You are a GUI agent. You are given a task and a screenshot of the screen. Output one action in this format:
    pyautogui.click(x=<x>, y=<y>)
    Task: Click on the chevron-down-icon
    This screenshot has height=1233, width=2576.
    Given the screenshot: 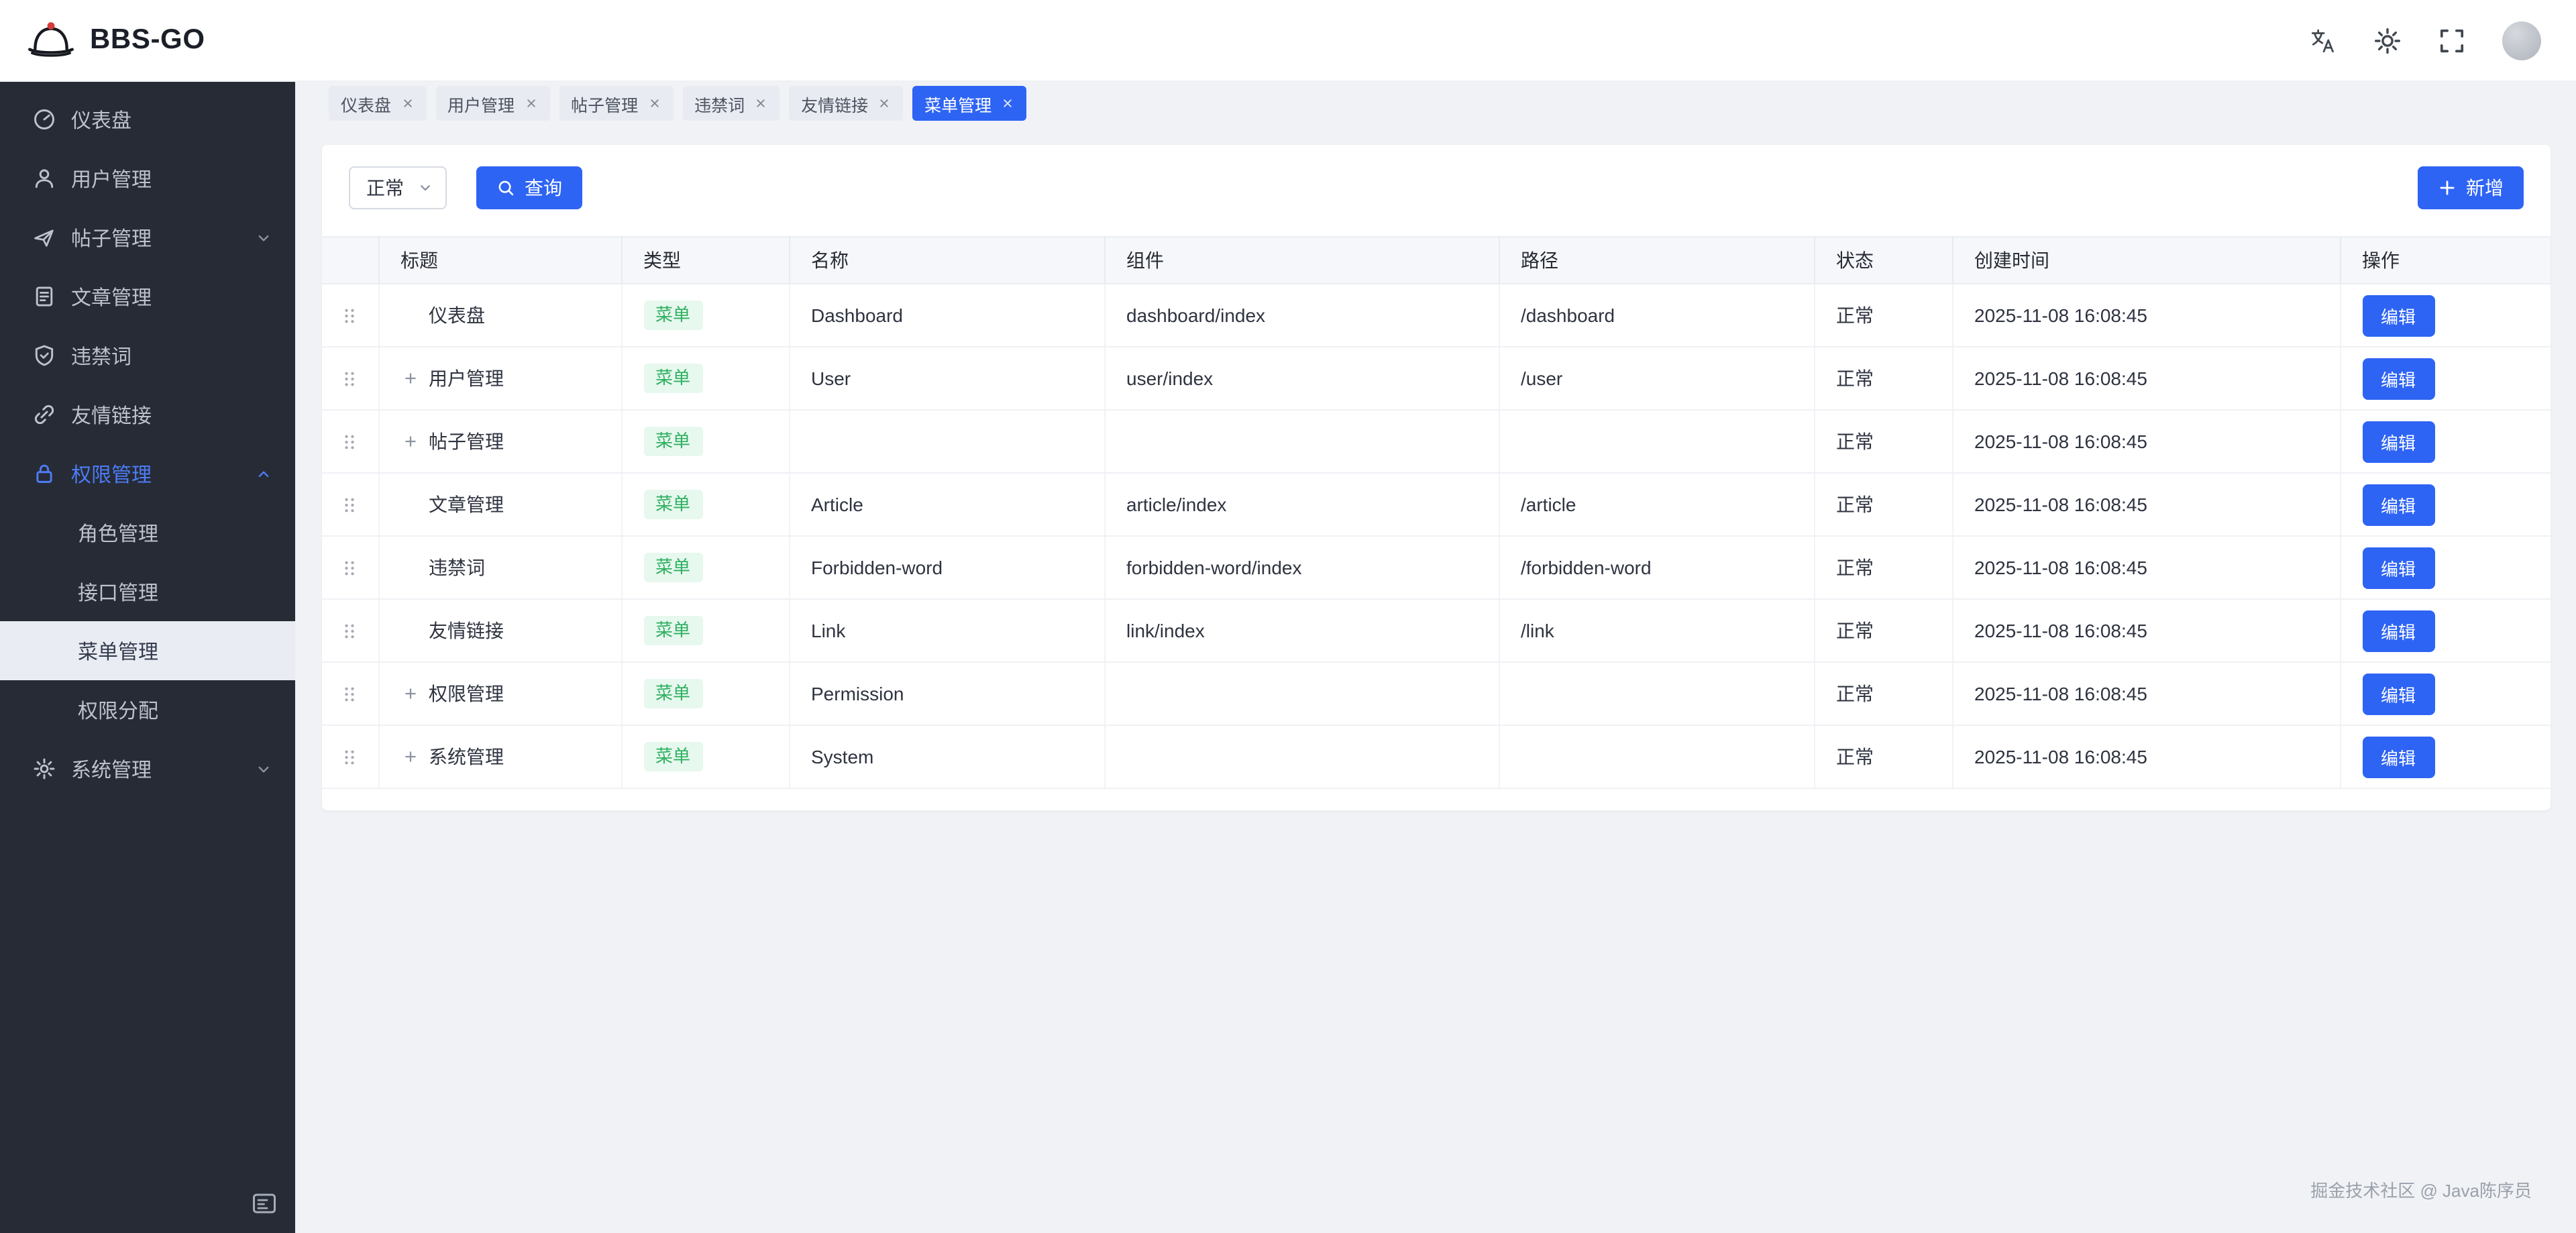 What is the action you would take?
    pyautogui.click(x=263, y=769)
    